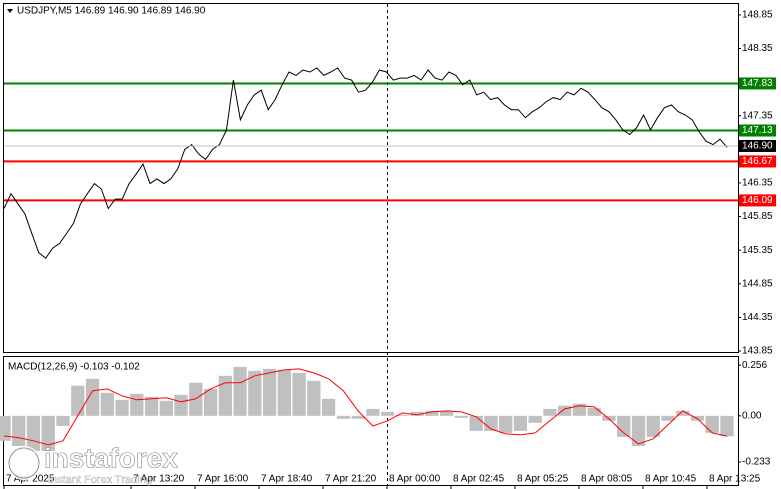 The image size is (781, 489). I want to click on x-tick-label: 8 Apr 08:05, so click(607, 479).